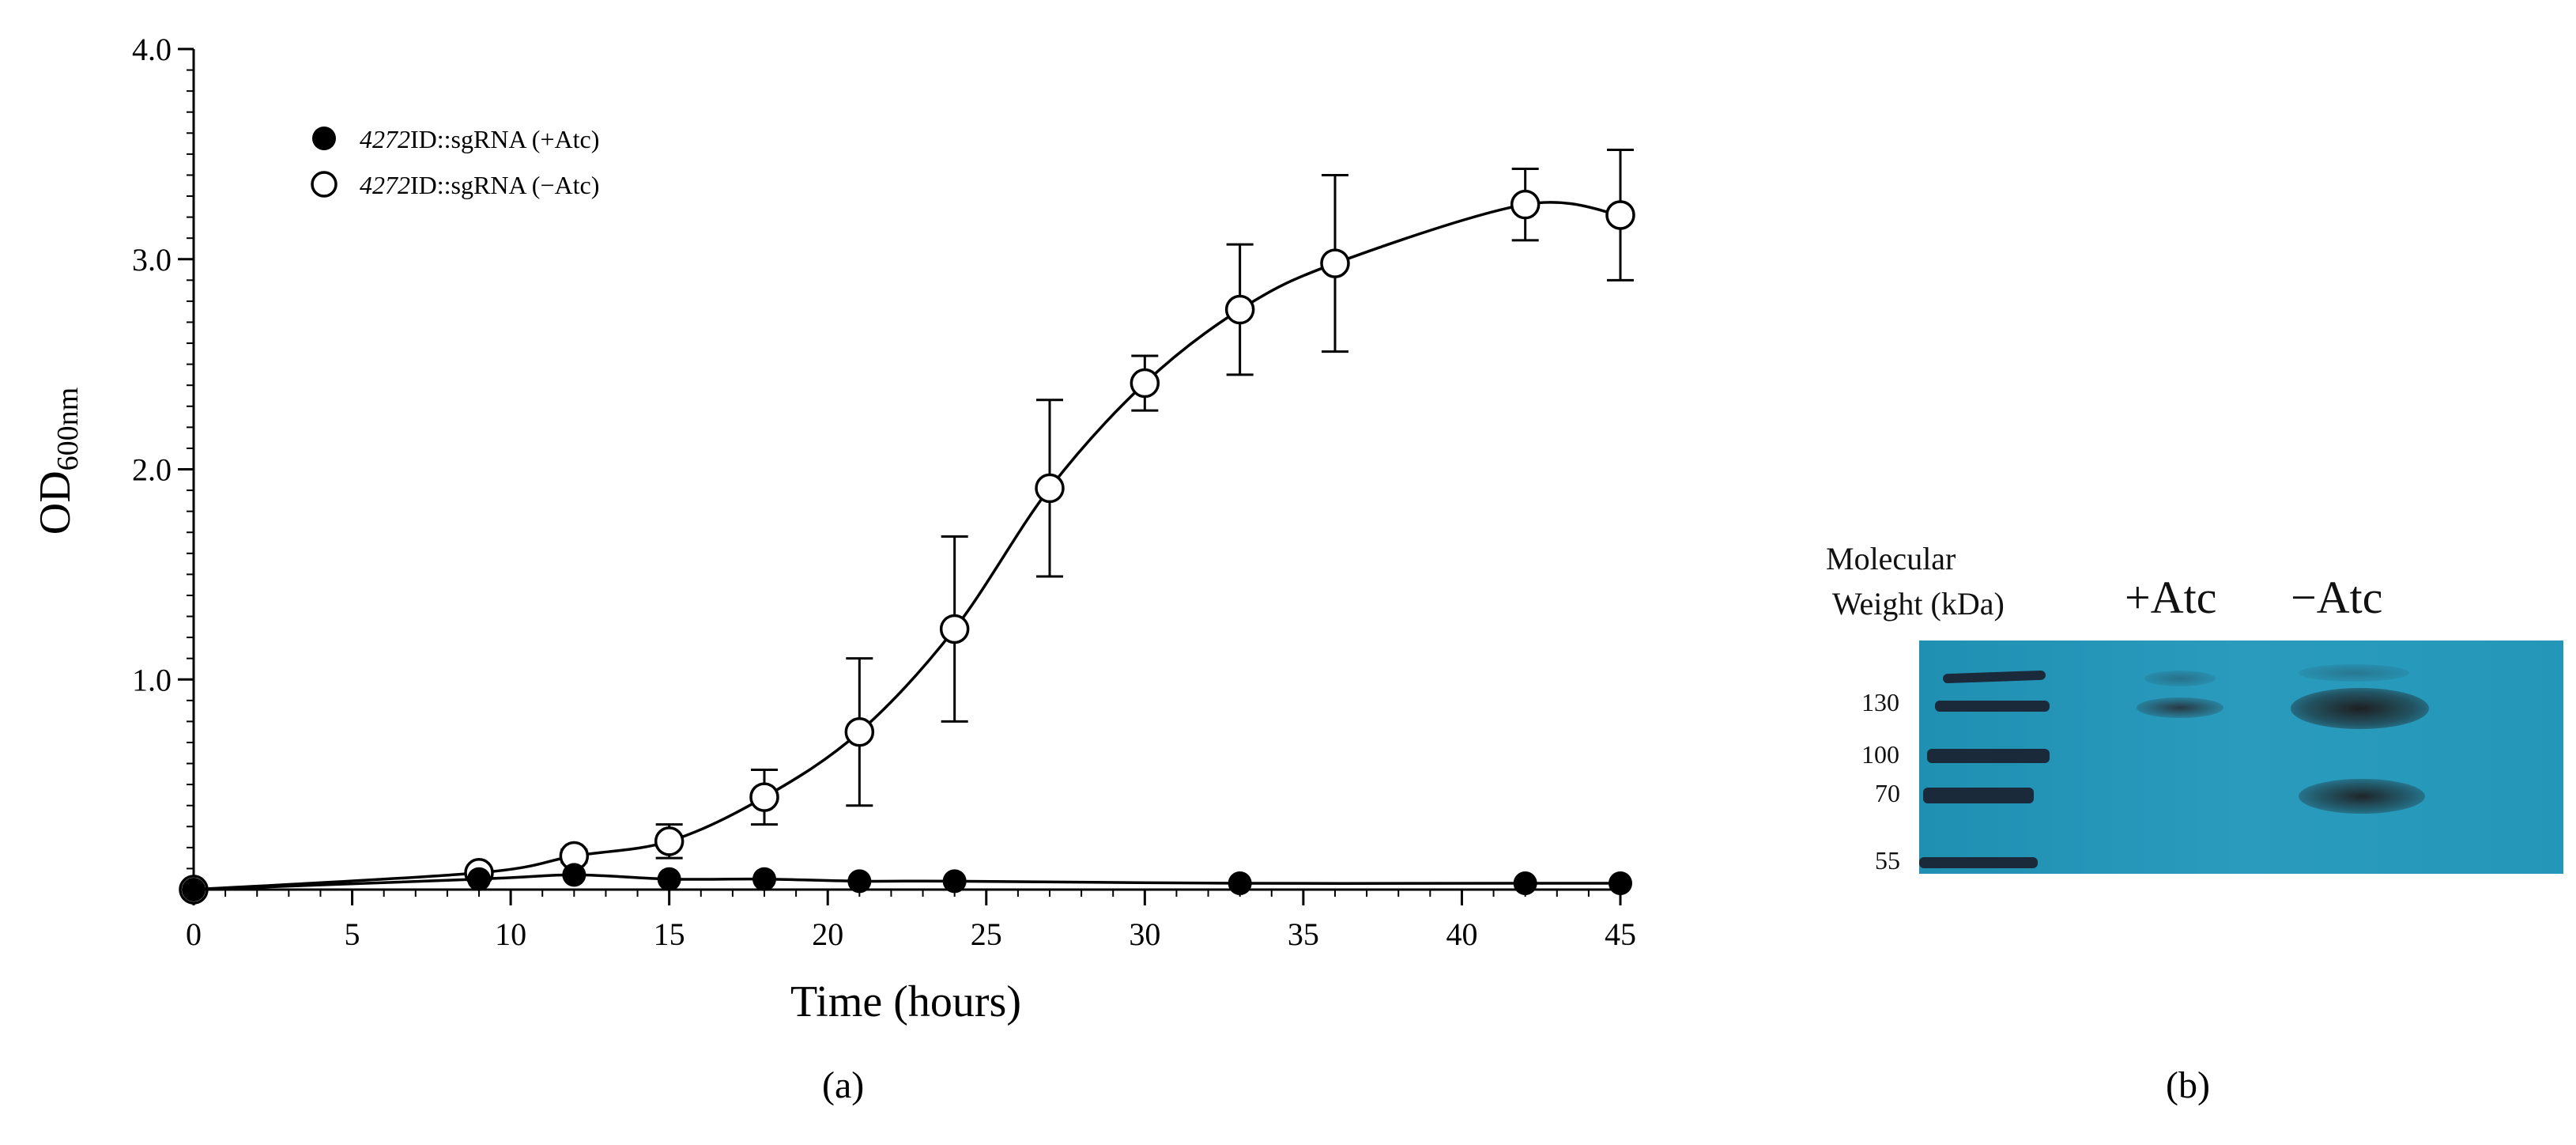 Image resolution: width=2576 pixels, height=1145 pixels. Describe the element at coordinates (2241, 757) in the screenshot. I see `western-blot-image` at that location.